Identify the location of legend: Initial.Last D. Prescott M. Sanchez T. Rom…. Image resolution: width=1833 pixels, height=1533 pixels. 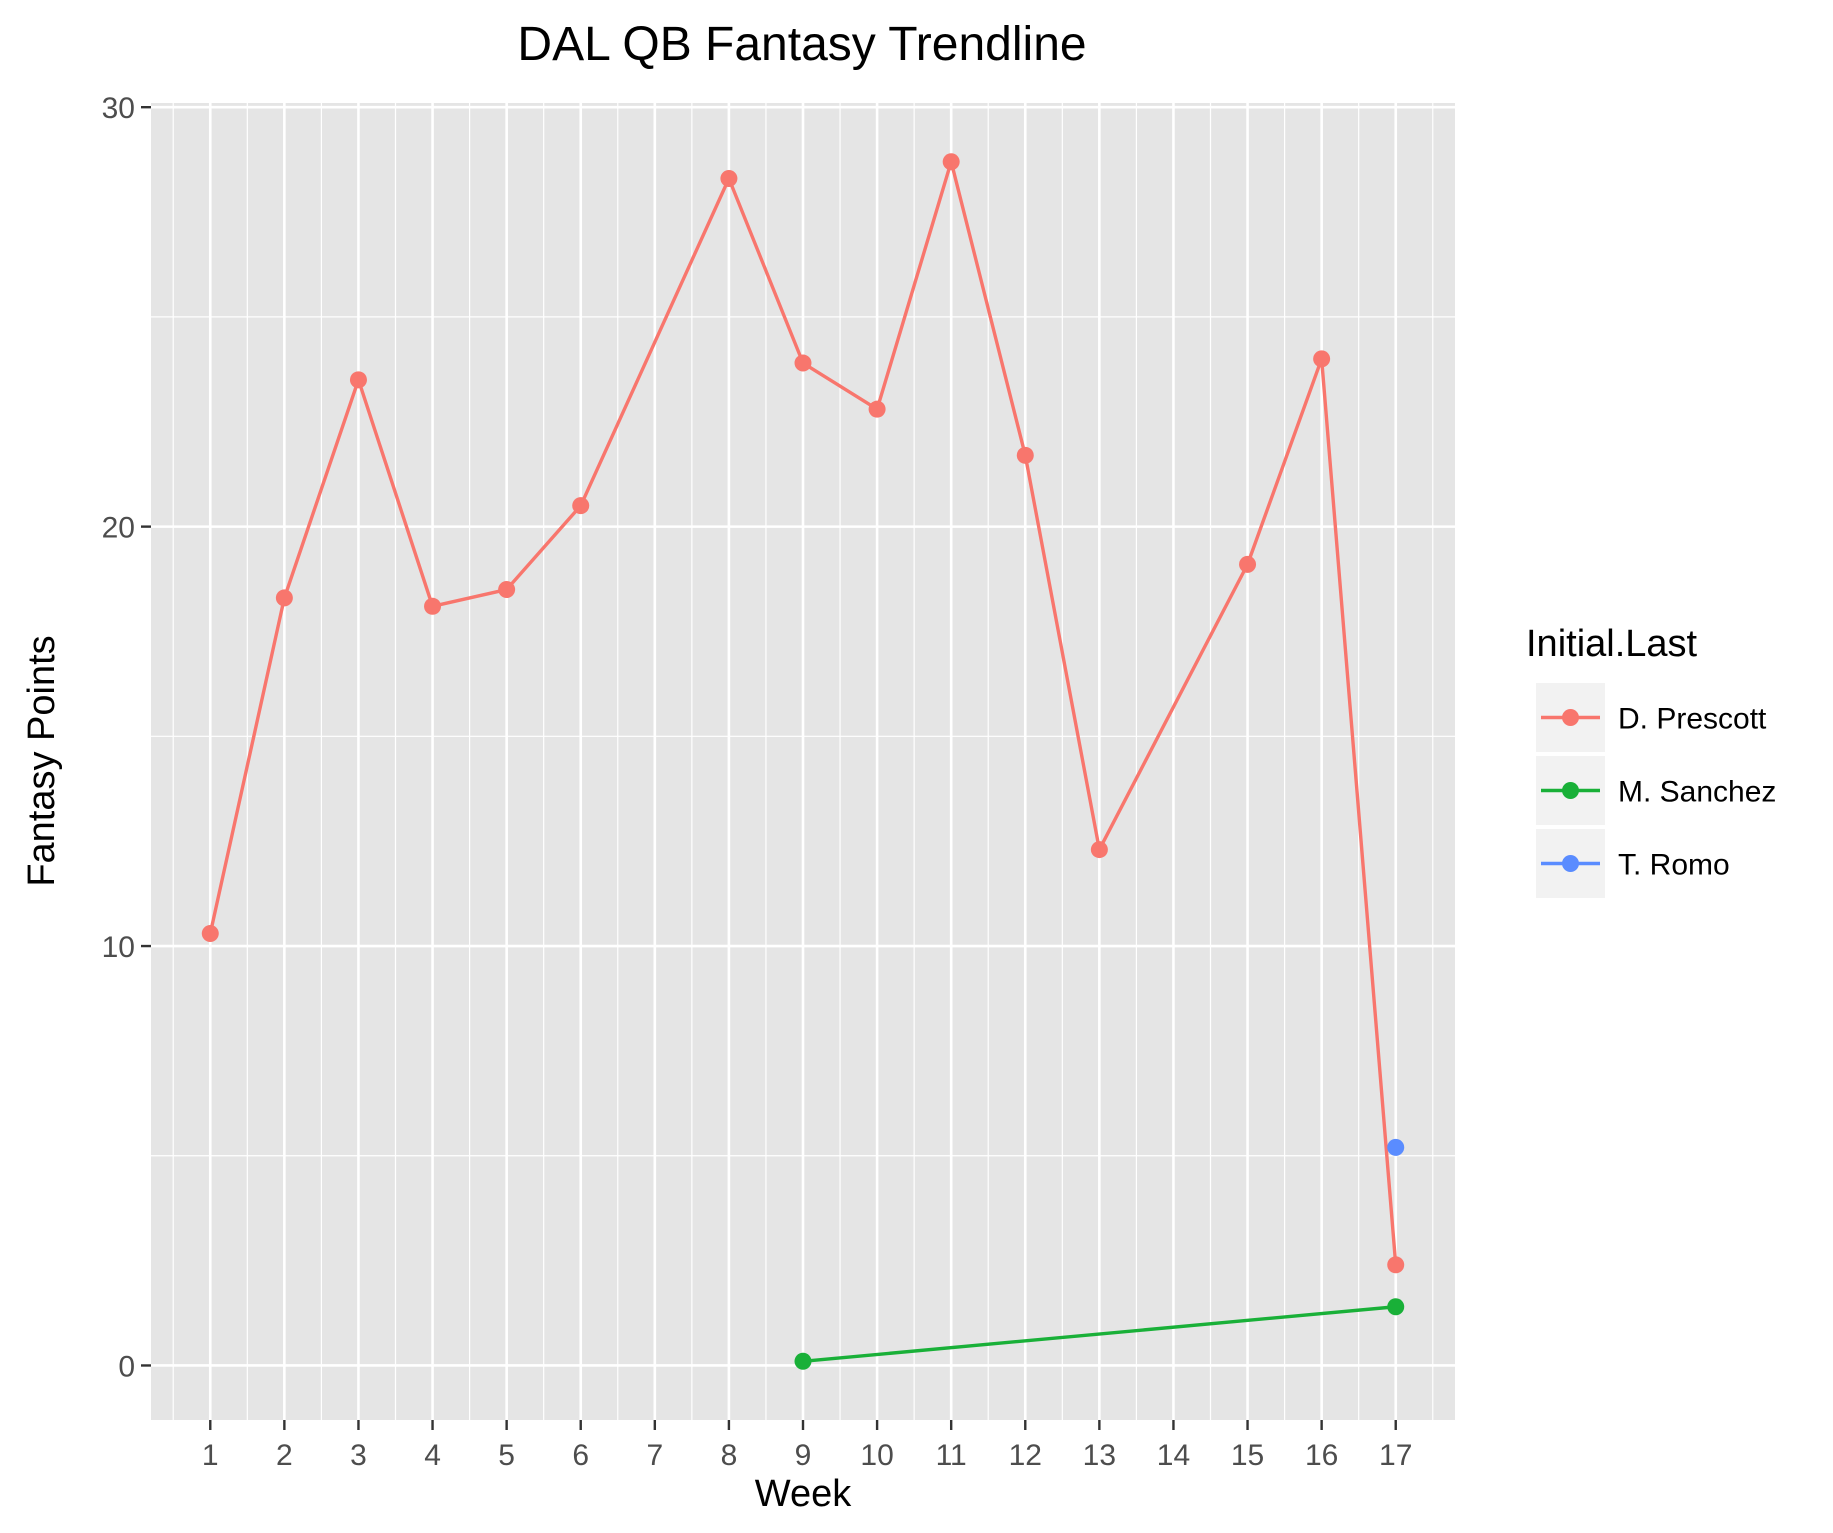
(1651, 760).